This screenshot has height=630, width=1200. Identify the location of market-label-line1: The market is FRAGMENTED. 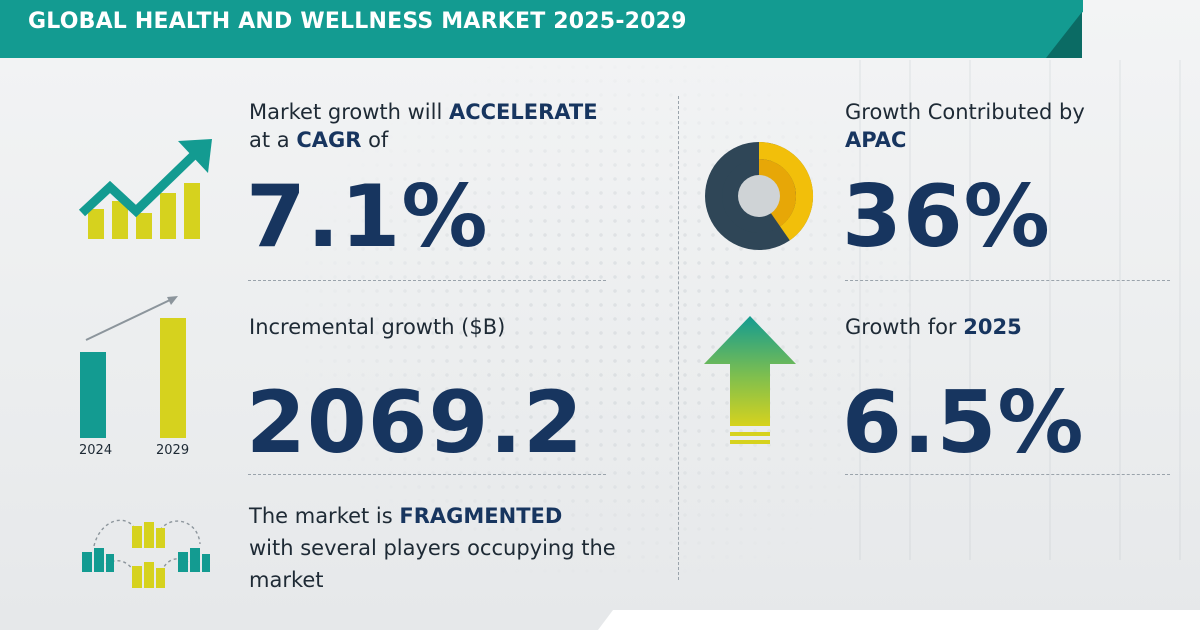
(405, 516).